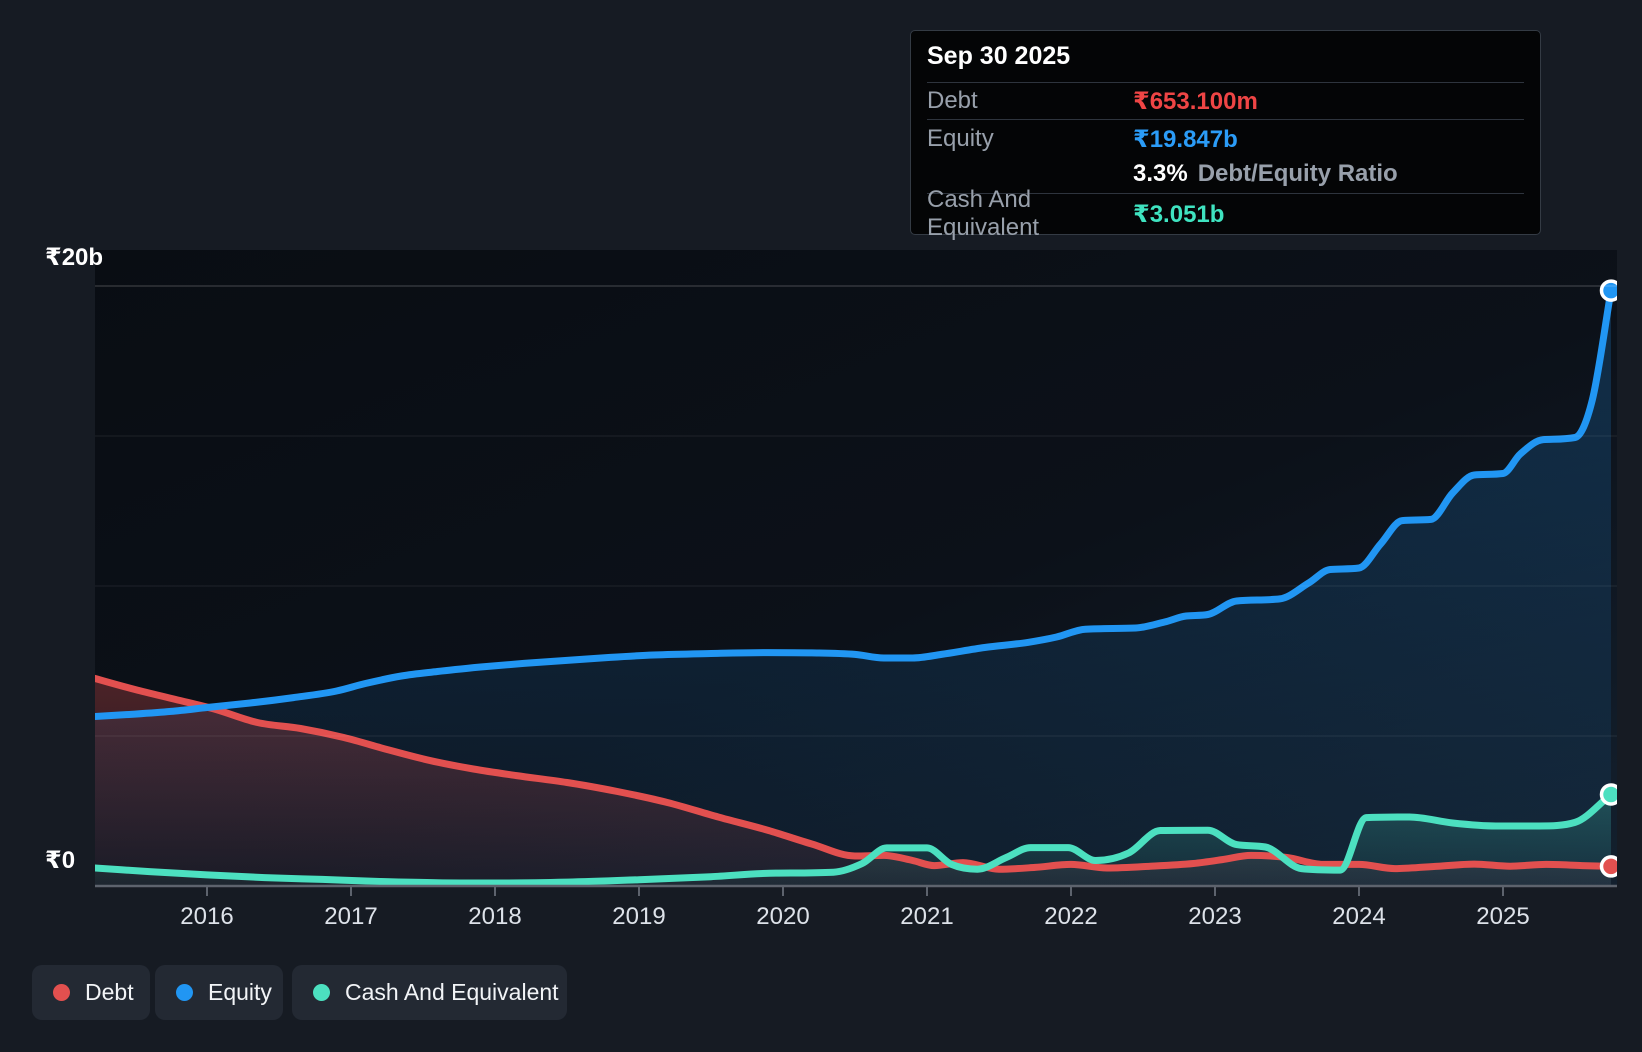 The height and width of the screenshot is (1052, 1642). I want to click on tooltip-ratio-value: 3.3%, so click(1160, 173).